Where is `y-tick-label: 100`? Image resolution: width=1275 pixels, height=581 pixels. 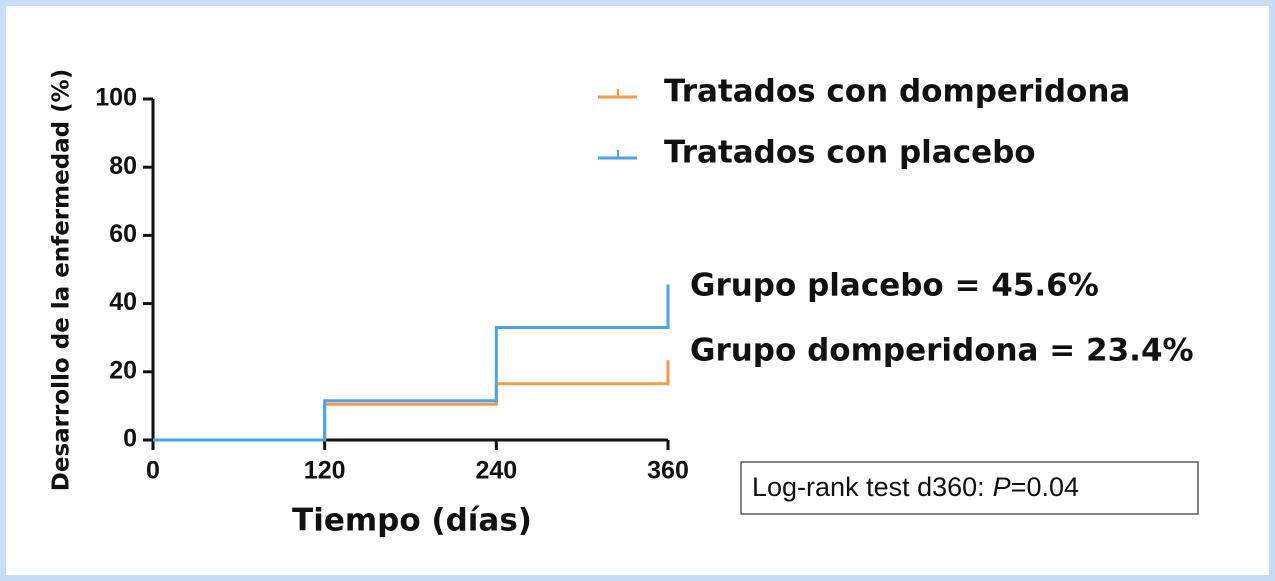
y-tick-label: 100 is located at coordinates (116, 98).